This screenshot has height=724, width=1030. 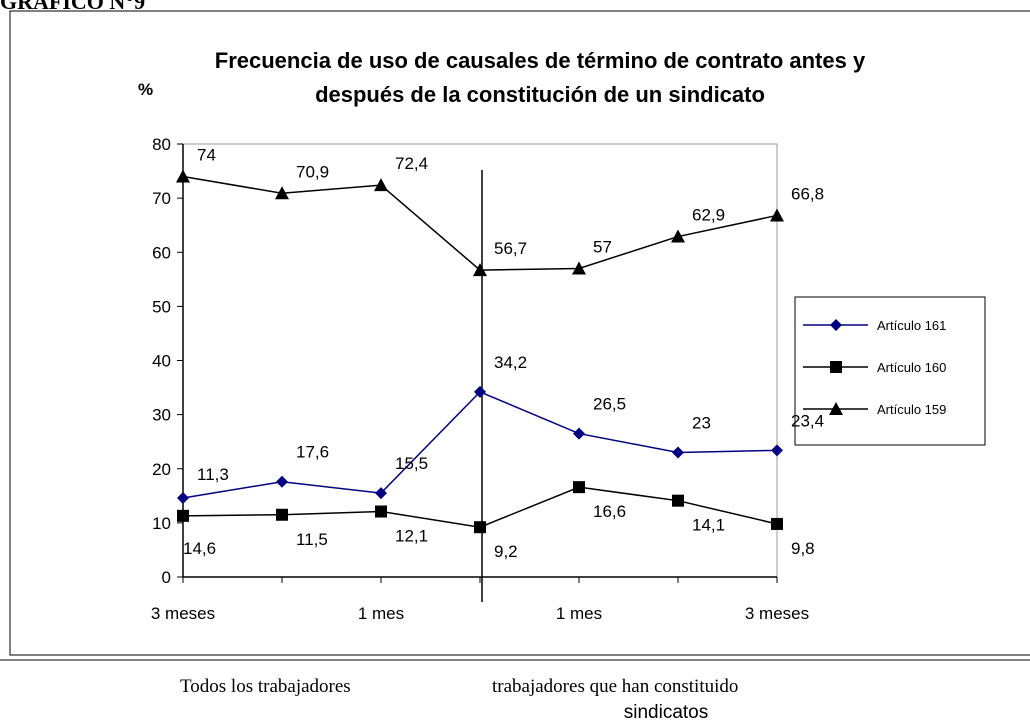 What do you see at coordinates (510, 362) in the screenshot?
I see `data-label: 34,2` at bounding box center [510, 362].